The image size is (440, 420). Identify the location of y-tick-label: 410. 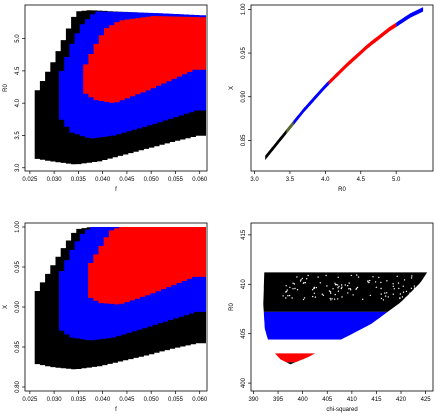
(244, 284).